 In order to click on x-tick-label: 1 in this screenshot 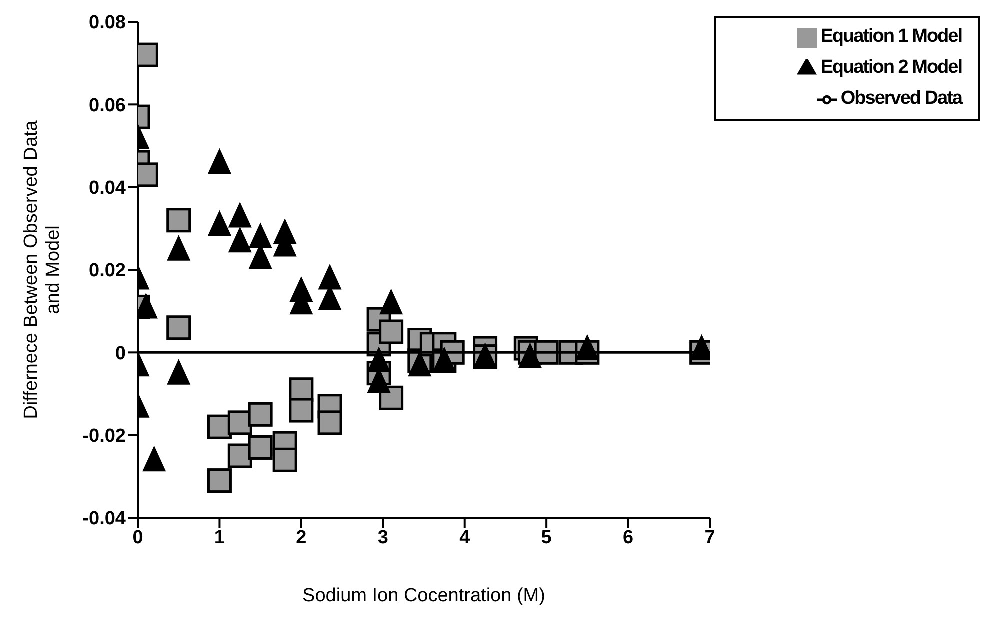, I will do `click(220, 537)`.